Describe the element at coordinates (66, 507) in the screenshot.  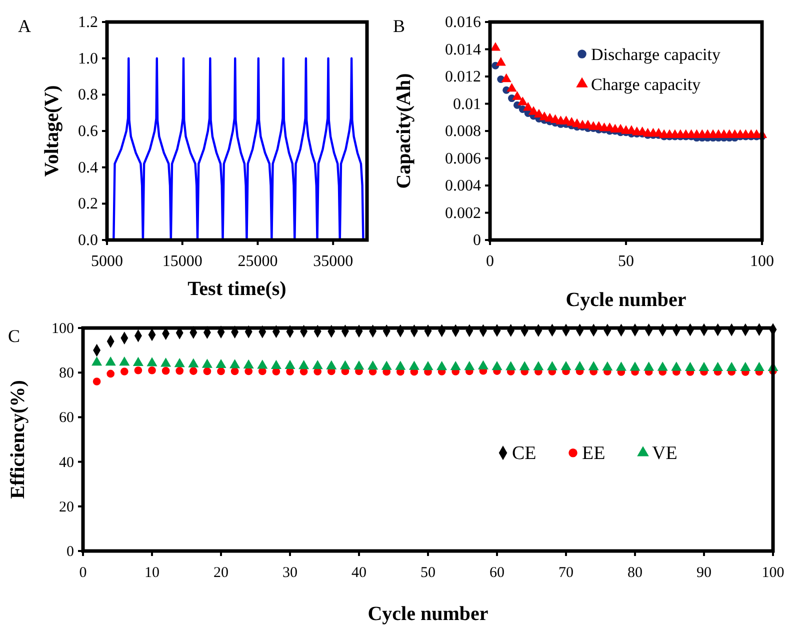
I see `y-tick-label: 20` at that location.